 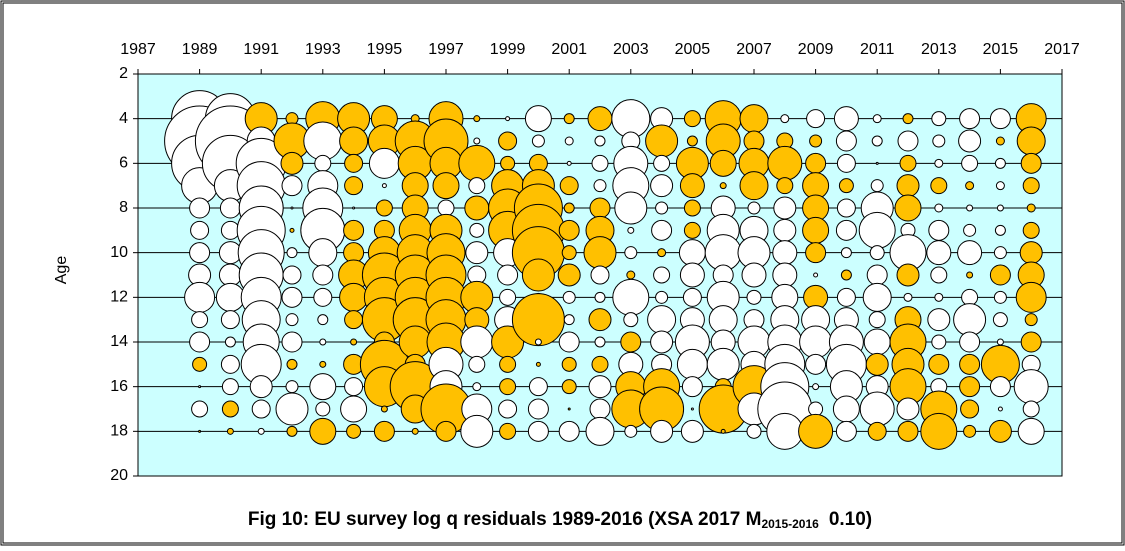 What do you see at coordinates (138, 49) in the screenshot?
I see `x-tick-label: 1987` at bounding box center [138, 49].